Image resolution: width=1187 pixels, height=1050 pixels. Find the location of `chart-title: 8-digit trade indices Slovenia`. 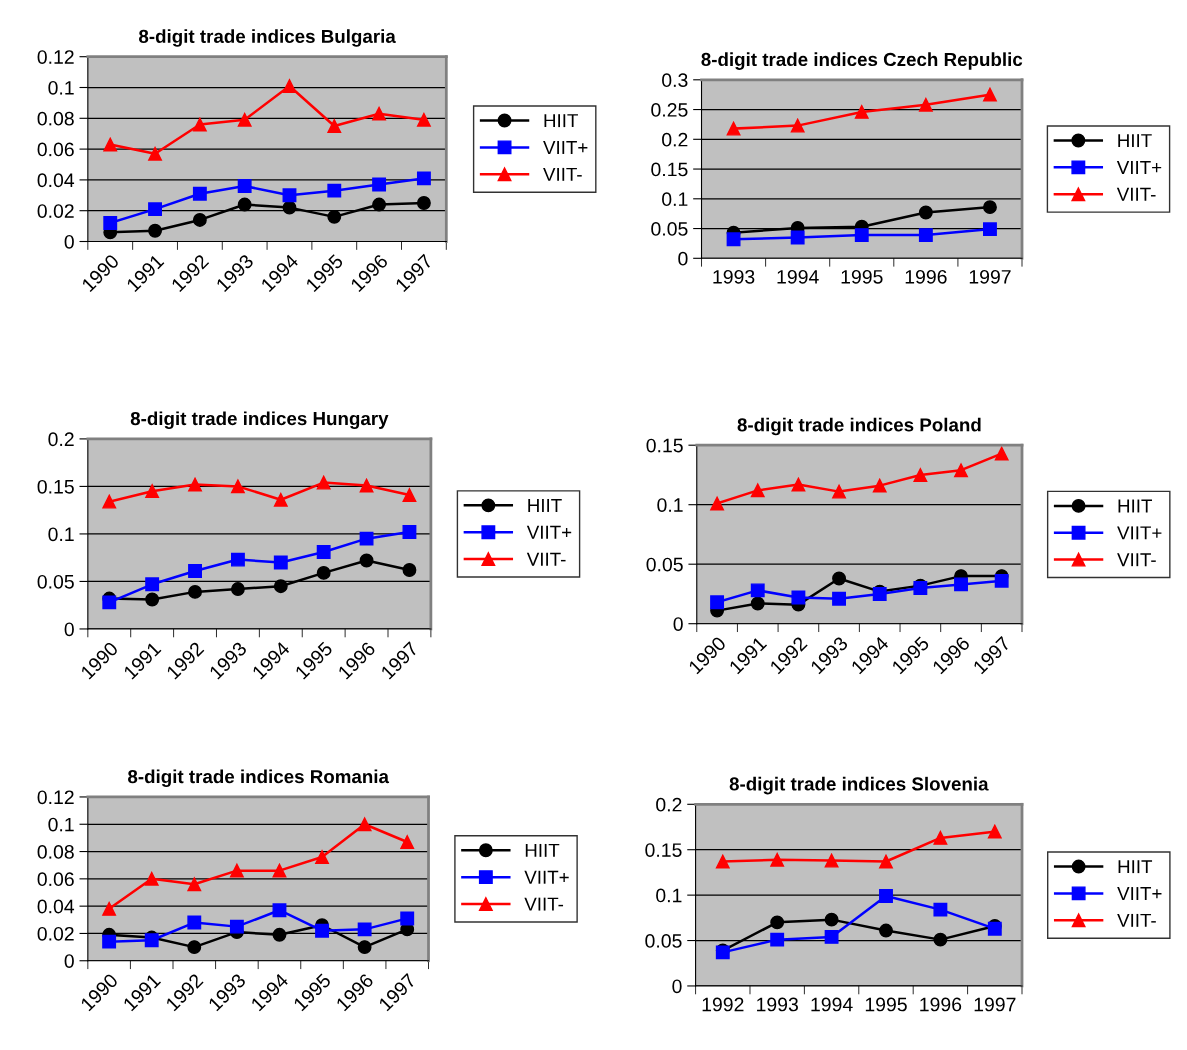

chart-title: 8-digit trade indices Slovenia is located at coordinates (859, 785).